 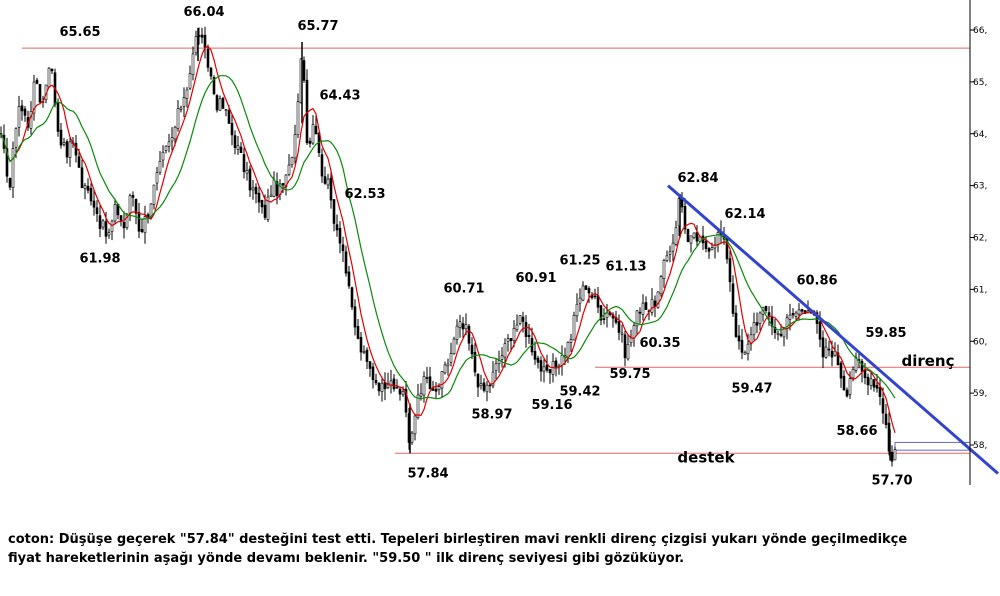 What do you see at coordinates (203, 12) in the screenshot?
I see `price-label: 66.04` at bounding box center [203, 12].